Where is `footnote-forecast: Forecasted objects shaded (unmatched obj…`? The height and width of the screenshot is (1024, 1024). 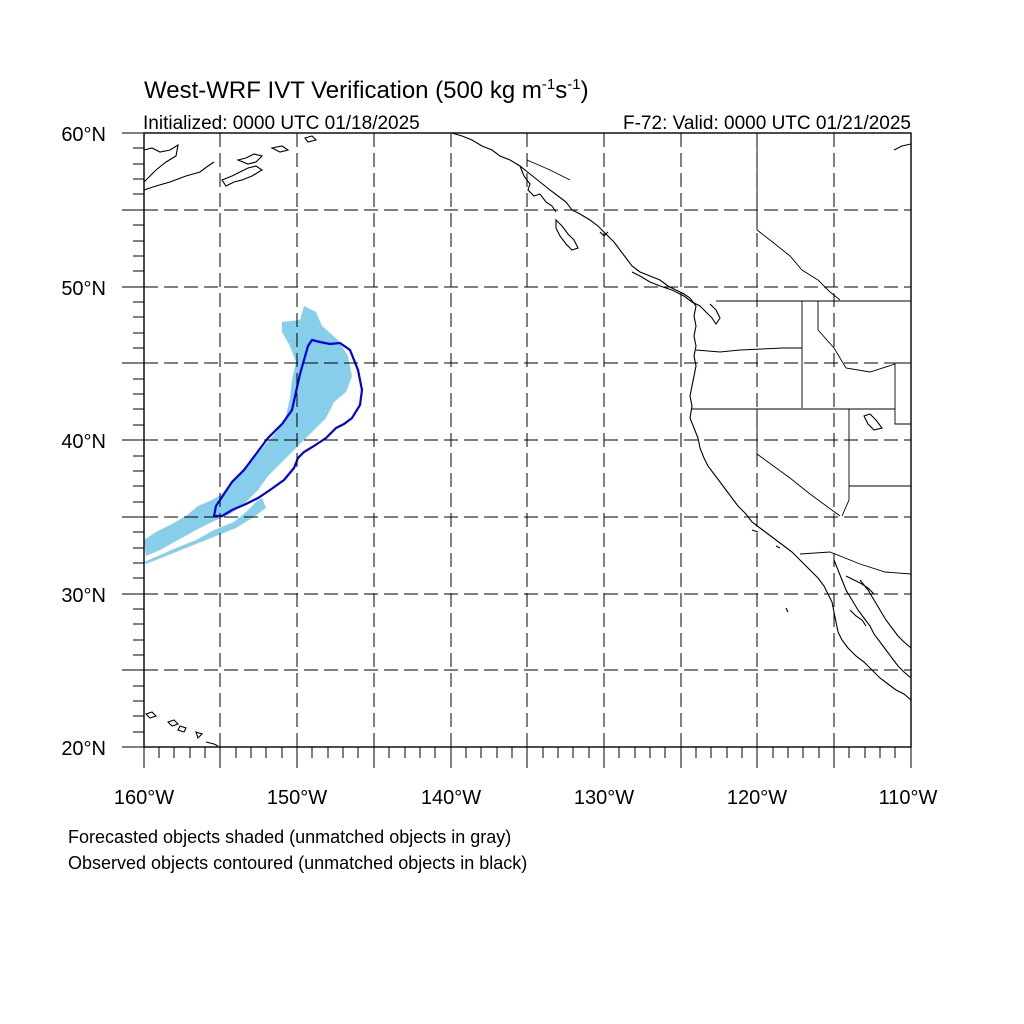 footnote-forecast: Forecasted objects shaded (unmatched obj… is located at coordinates (289, 837).